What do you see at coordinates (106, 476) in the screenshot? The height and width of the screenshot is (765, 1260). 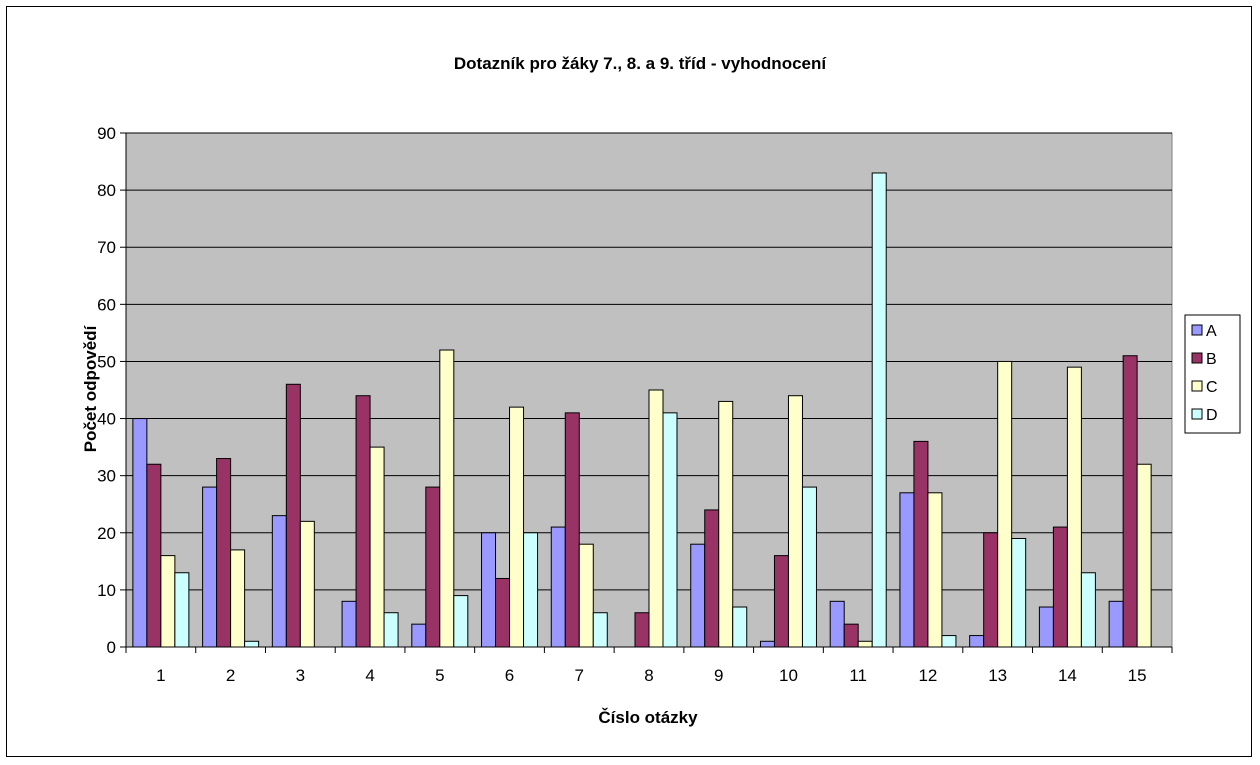 I see `y-tick-label: 30` at bounding box center [106, 476].